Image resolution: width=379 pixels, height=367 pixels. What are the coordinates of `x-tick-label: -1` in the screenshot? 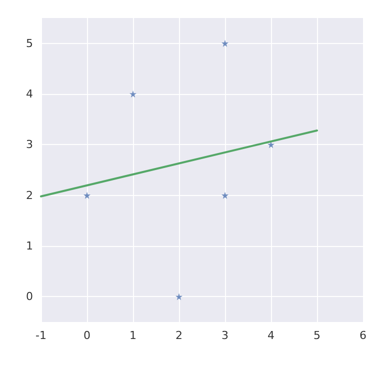 It's located at (41, 335).